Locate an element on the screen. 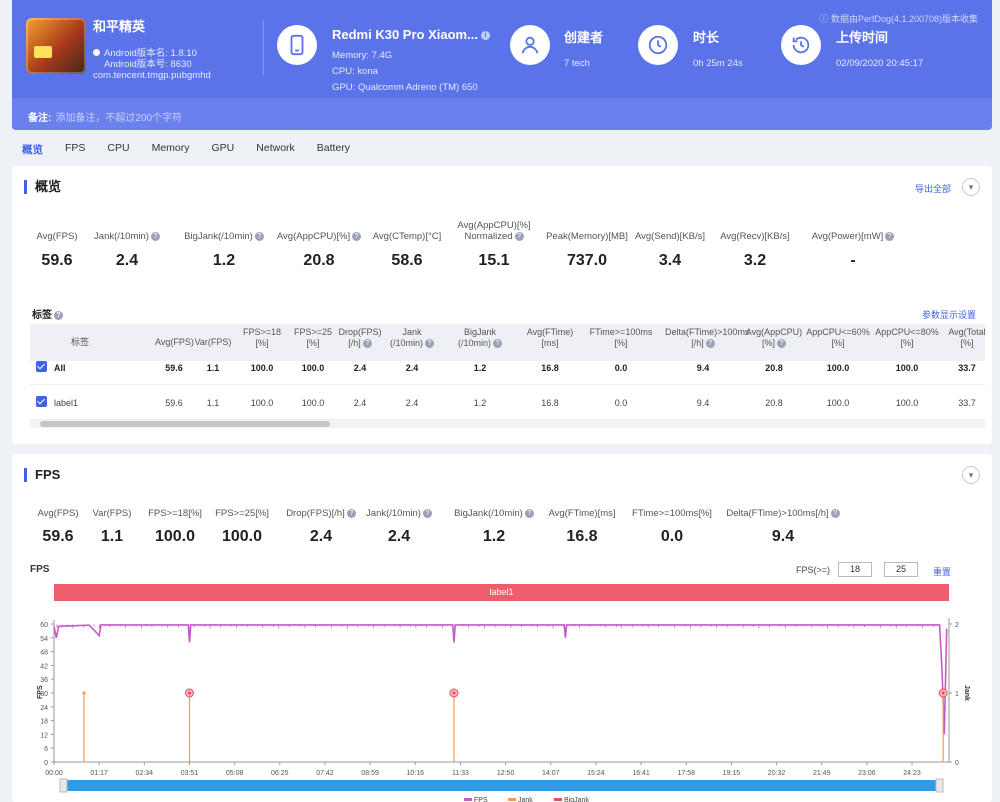 The image size is (1000, 802). stat-label: Var(FPS) is located at coordinates (112, 513).